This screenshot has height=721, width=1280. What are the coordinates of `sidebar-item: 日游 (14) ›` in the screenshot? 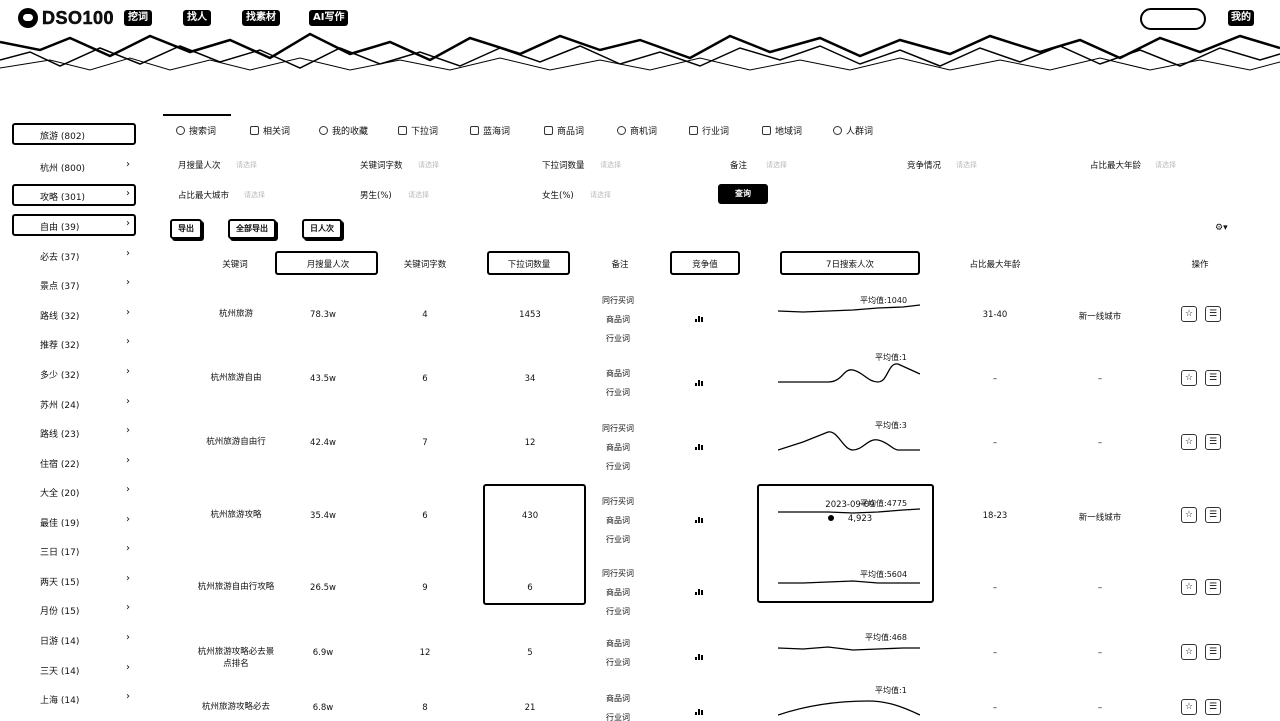 It's located at (74, 639).